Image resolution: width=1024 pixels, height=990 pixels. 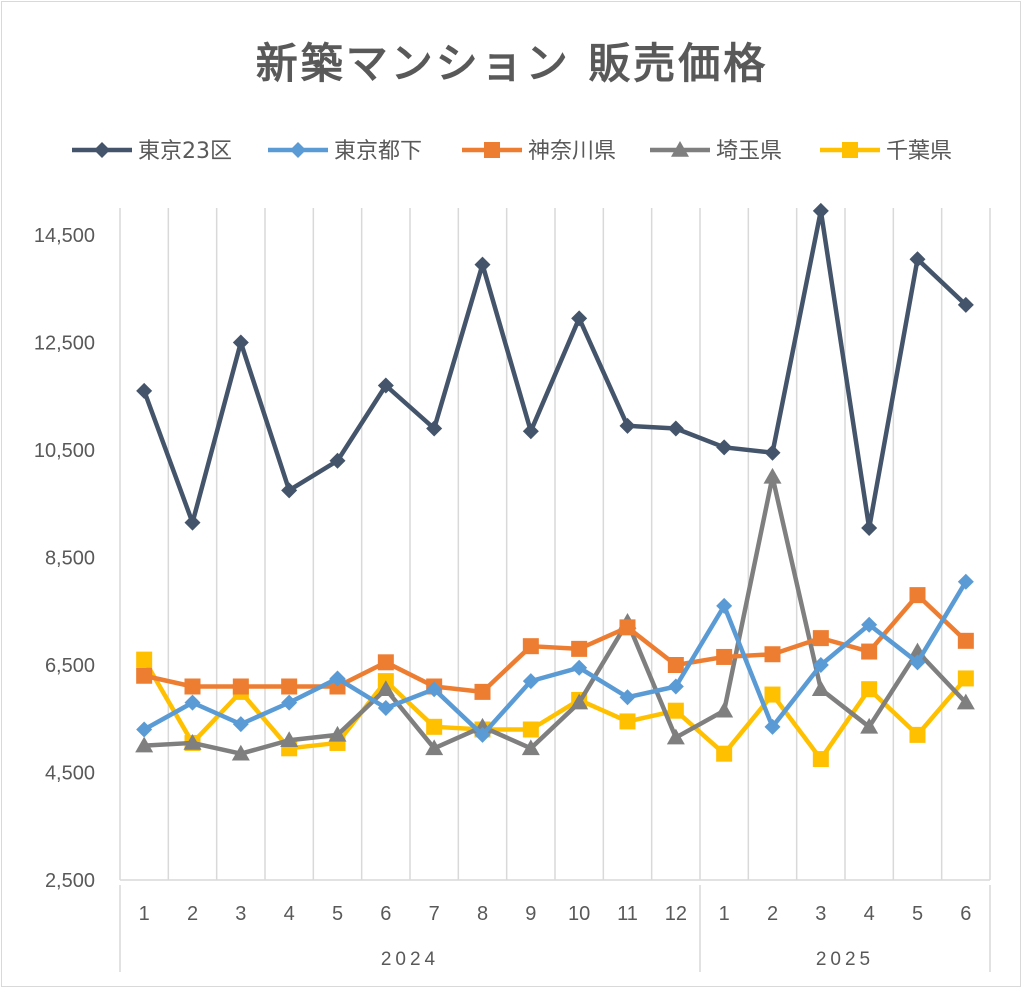 I want to click on legend-label: 東京都下, so click(x=378, y=151).